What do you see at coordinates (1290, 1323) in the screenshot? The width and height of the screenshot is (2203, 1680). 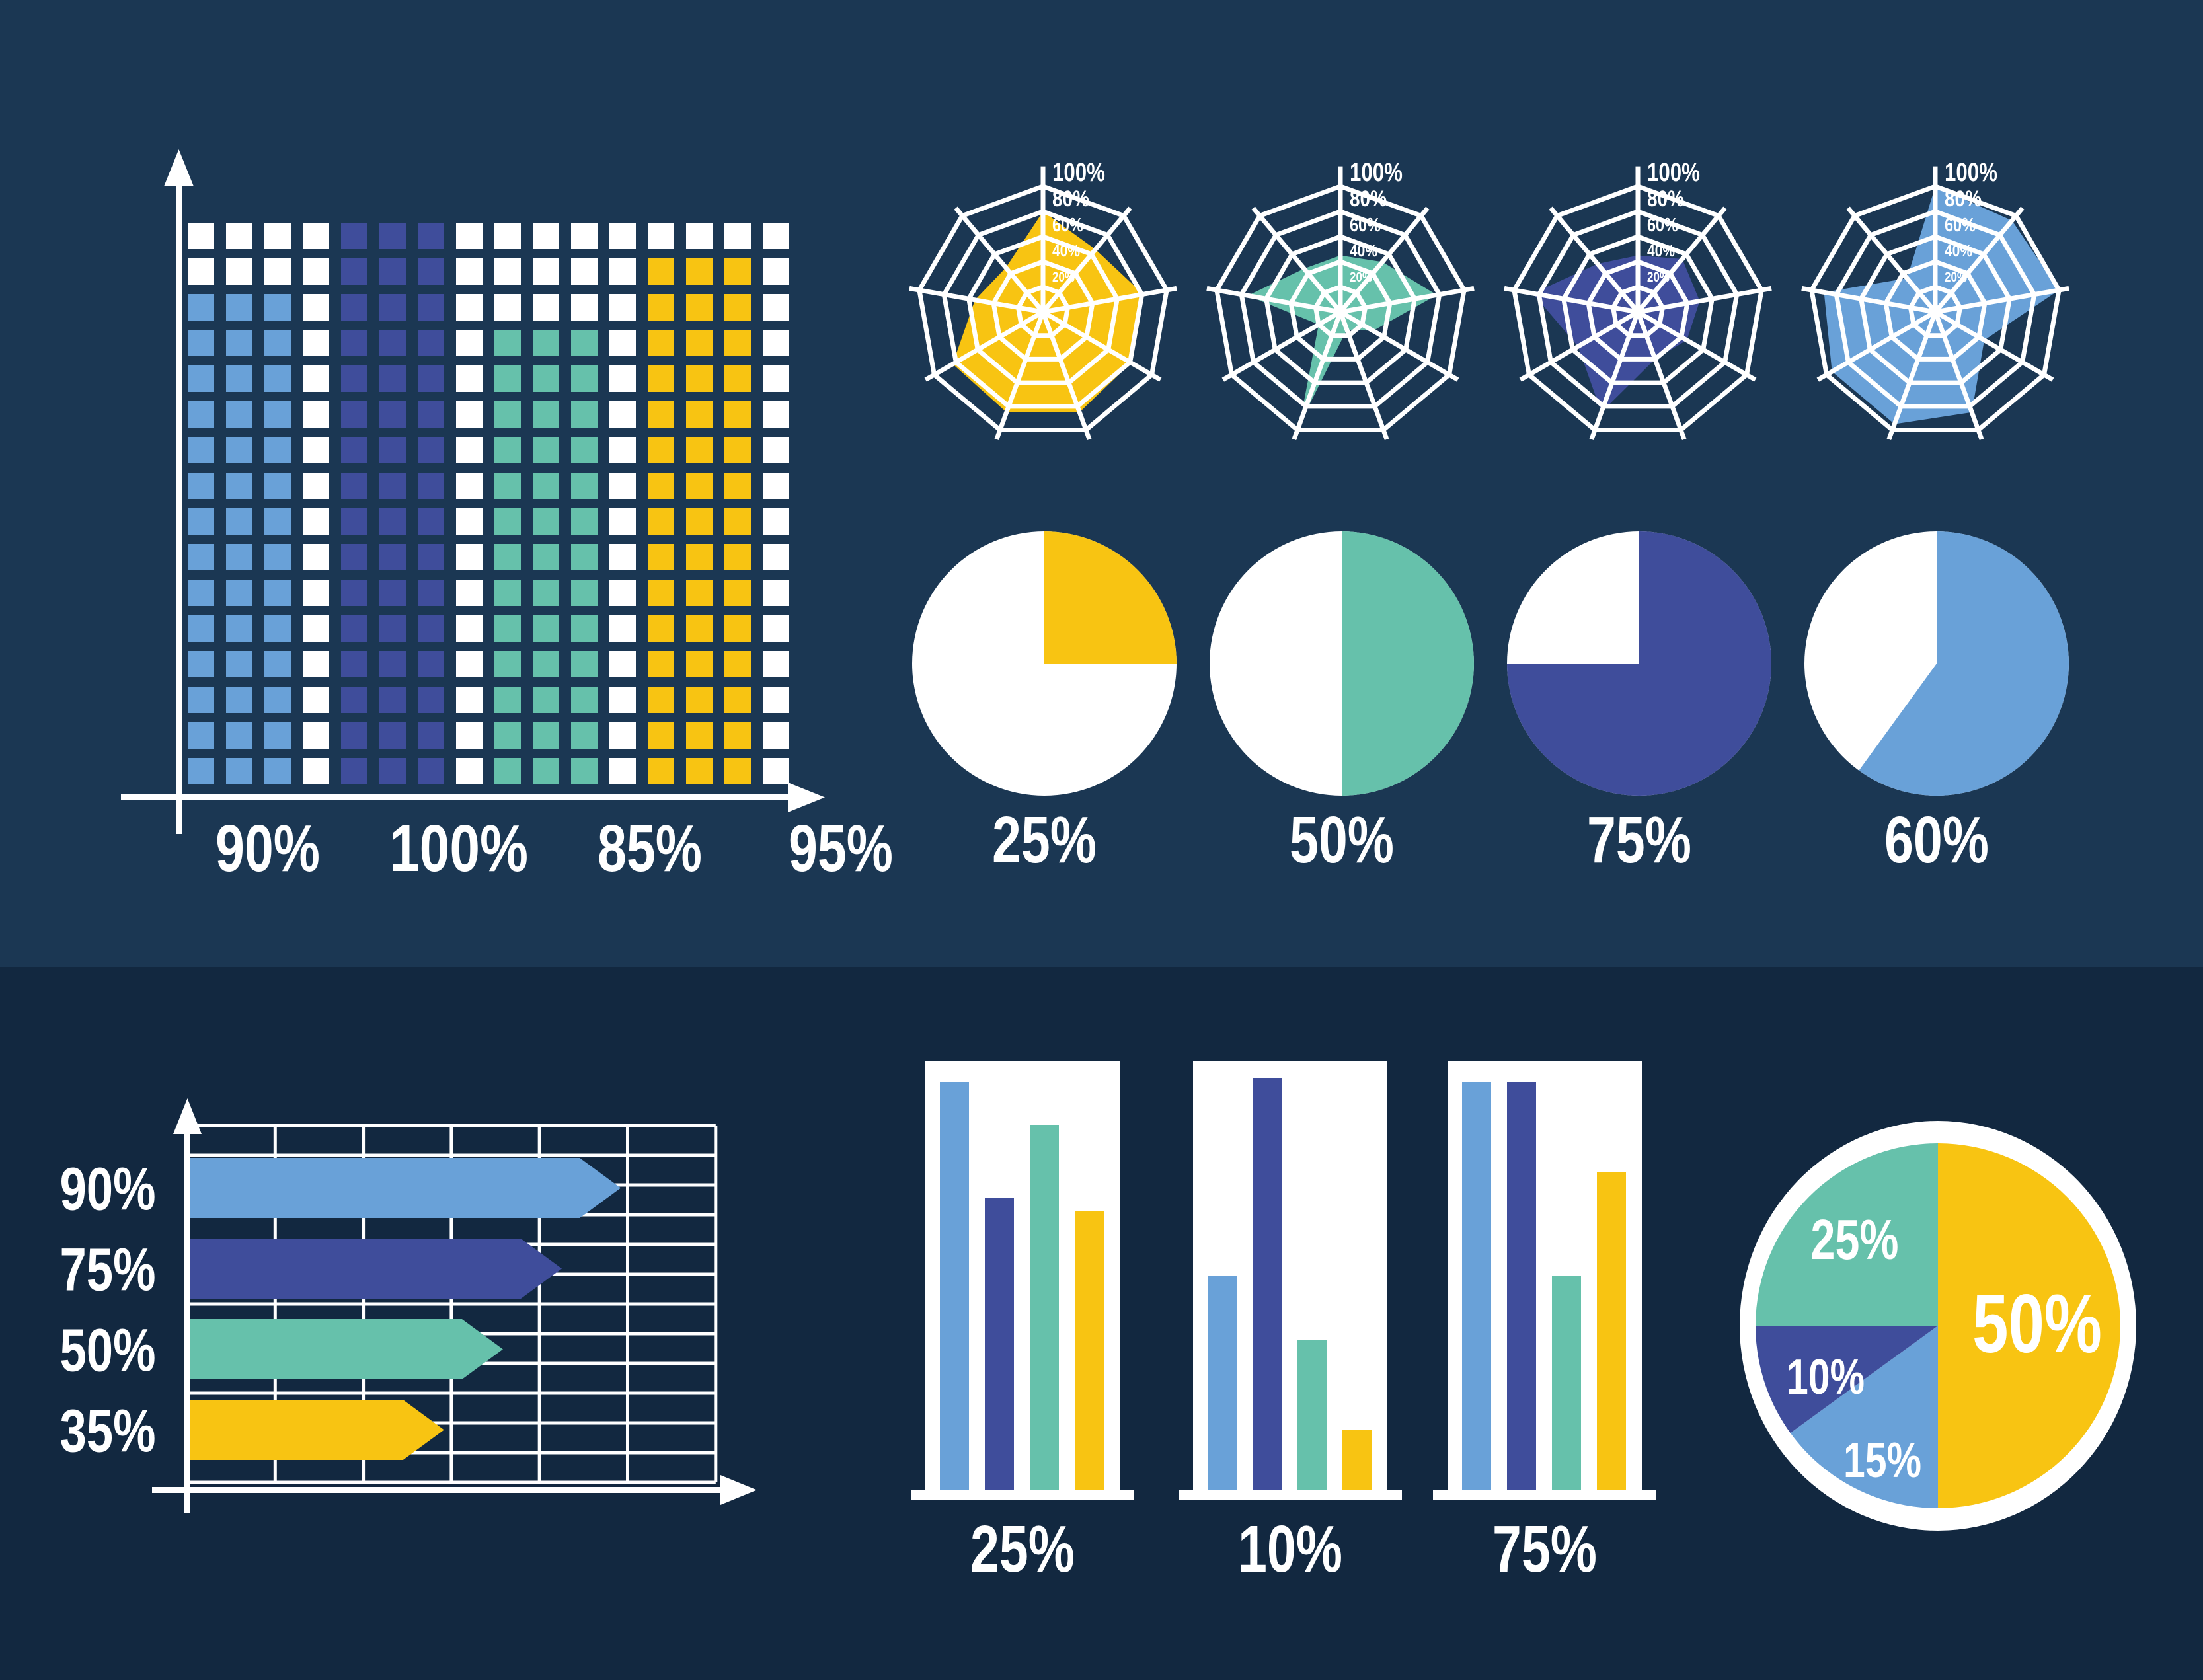 I see `mini-bar-chart: 10%` at bounding box center [1290, 1323].